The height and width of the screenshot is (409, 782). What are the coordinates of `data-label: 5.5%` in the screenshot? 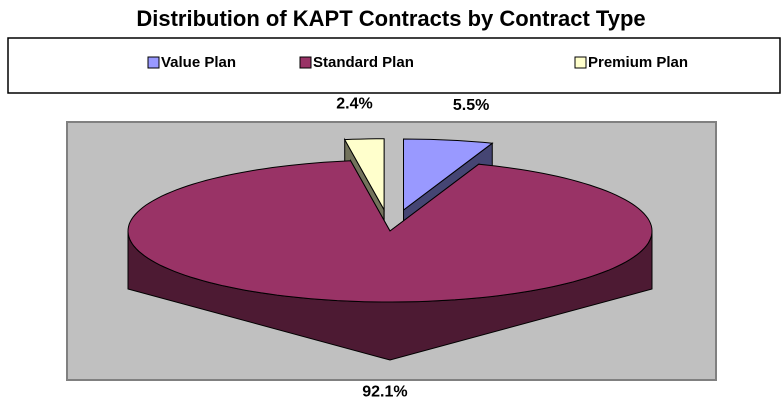 It's located at (471, 105).